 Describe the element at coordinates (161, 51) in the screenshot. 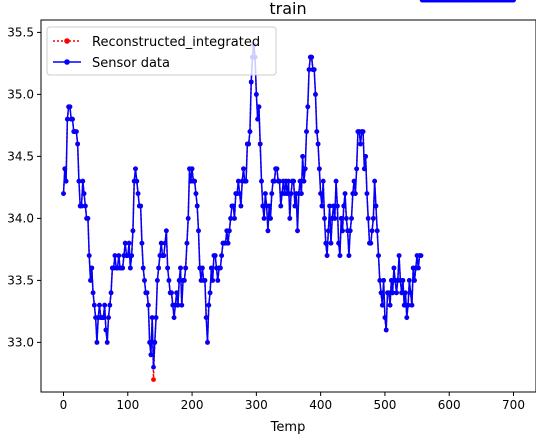

I see `legend: Reconstructed_integrated Sensor data` at that location.